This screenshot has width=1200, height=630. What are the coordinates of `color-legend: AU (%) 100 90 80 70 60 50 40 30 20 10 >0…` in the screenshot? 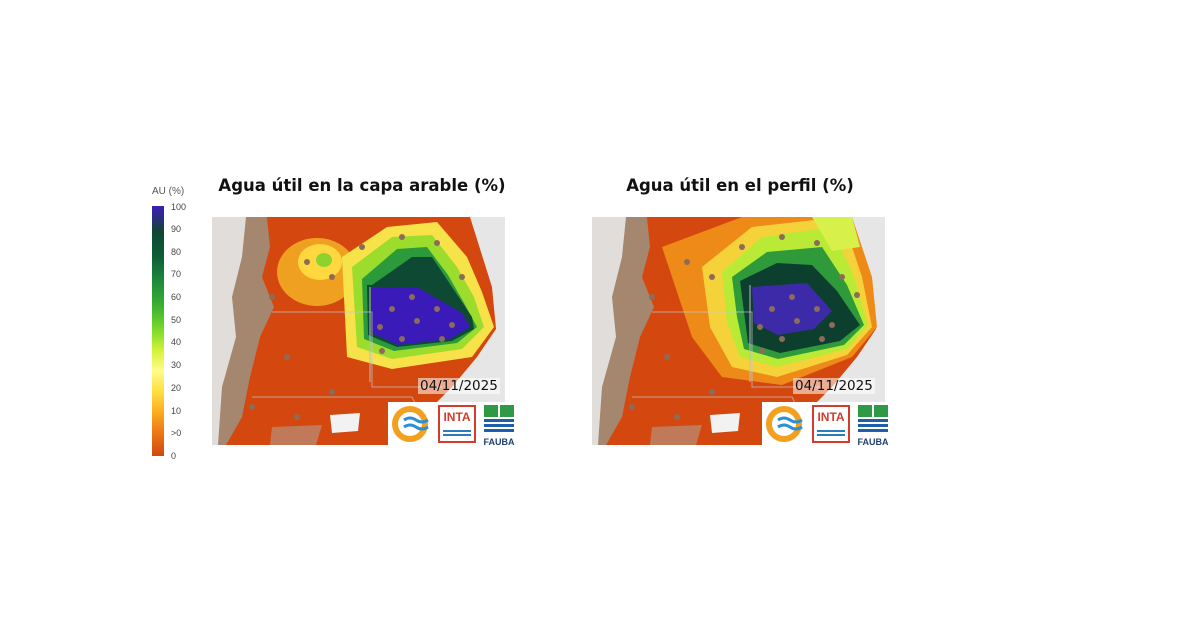 It's located at (170, 326).